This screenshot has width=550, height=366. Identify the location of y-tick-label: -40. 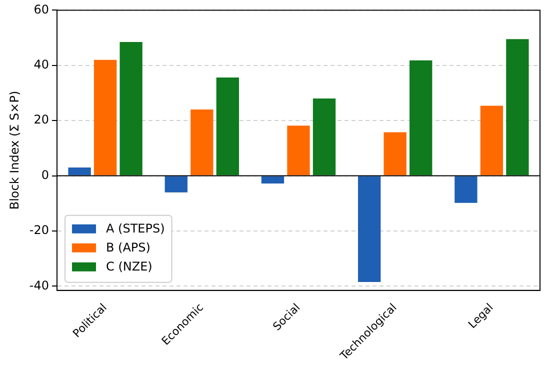
(39, 285).